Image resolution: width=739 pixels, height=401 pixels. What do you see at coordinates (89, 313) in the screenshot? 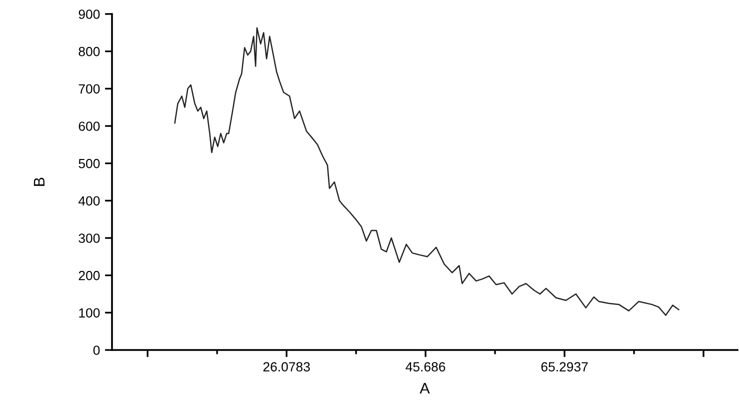
I see `y-tick-label: 100` at bounding box center [89, 313].